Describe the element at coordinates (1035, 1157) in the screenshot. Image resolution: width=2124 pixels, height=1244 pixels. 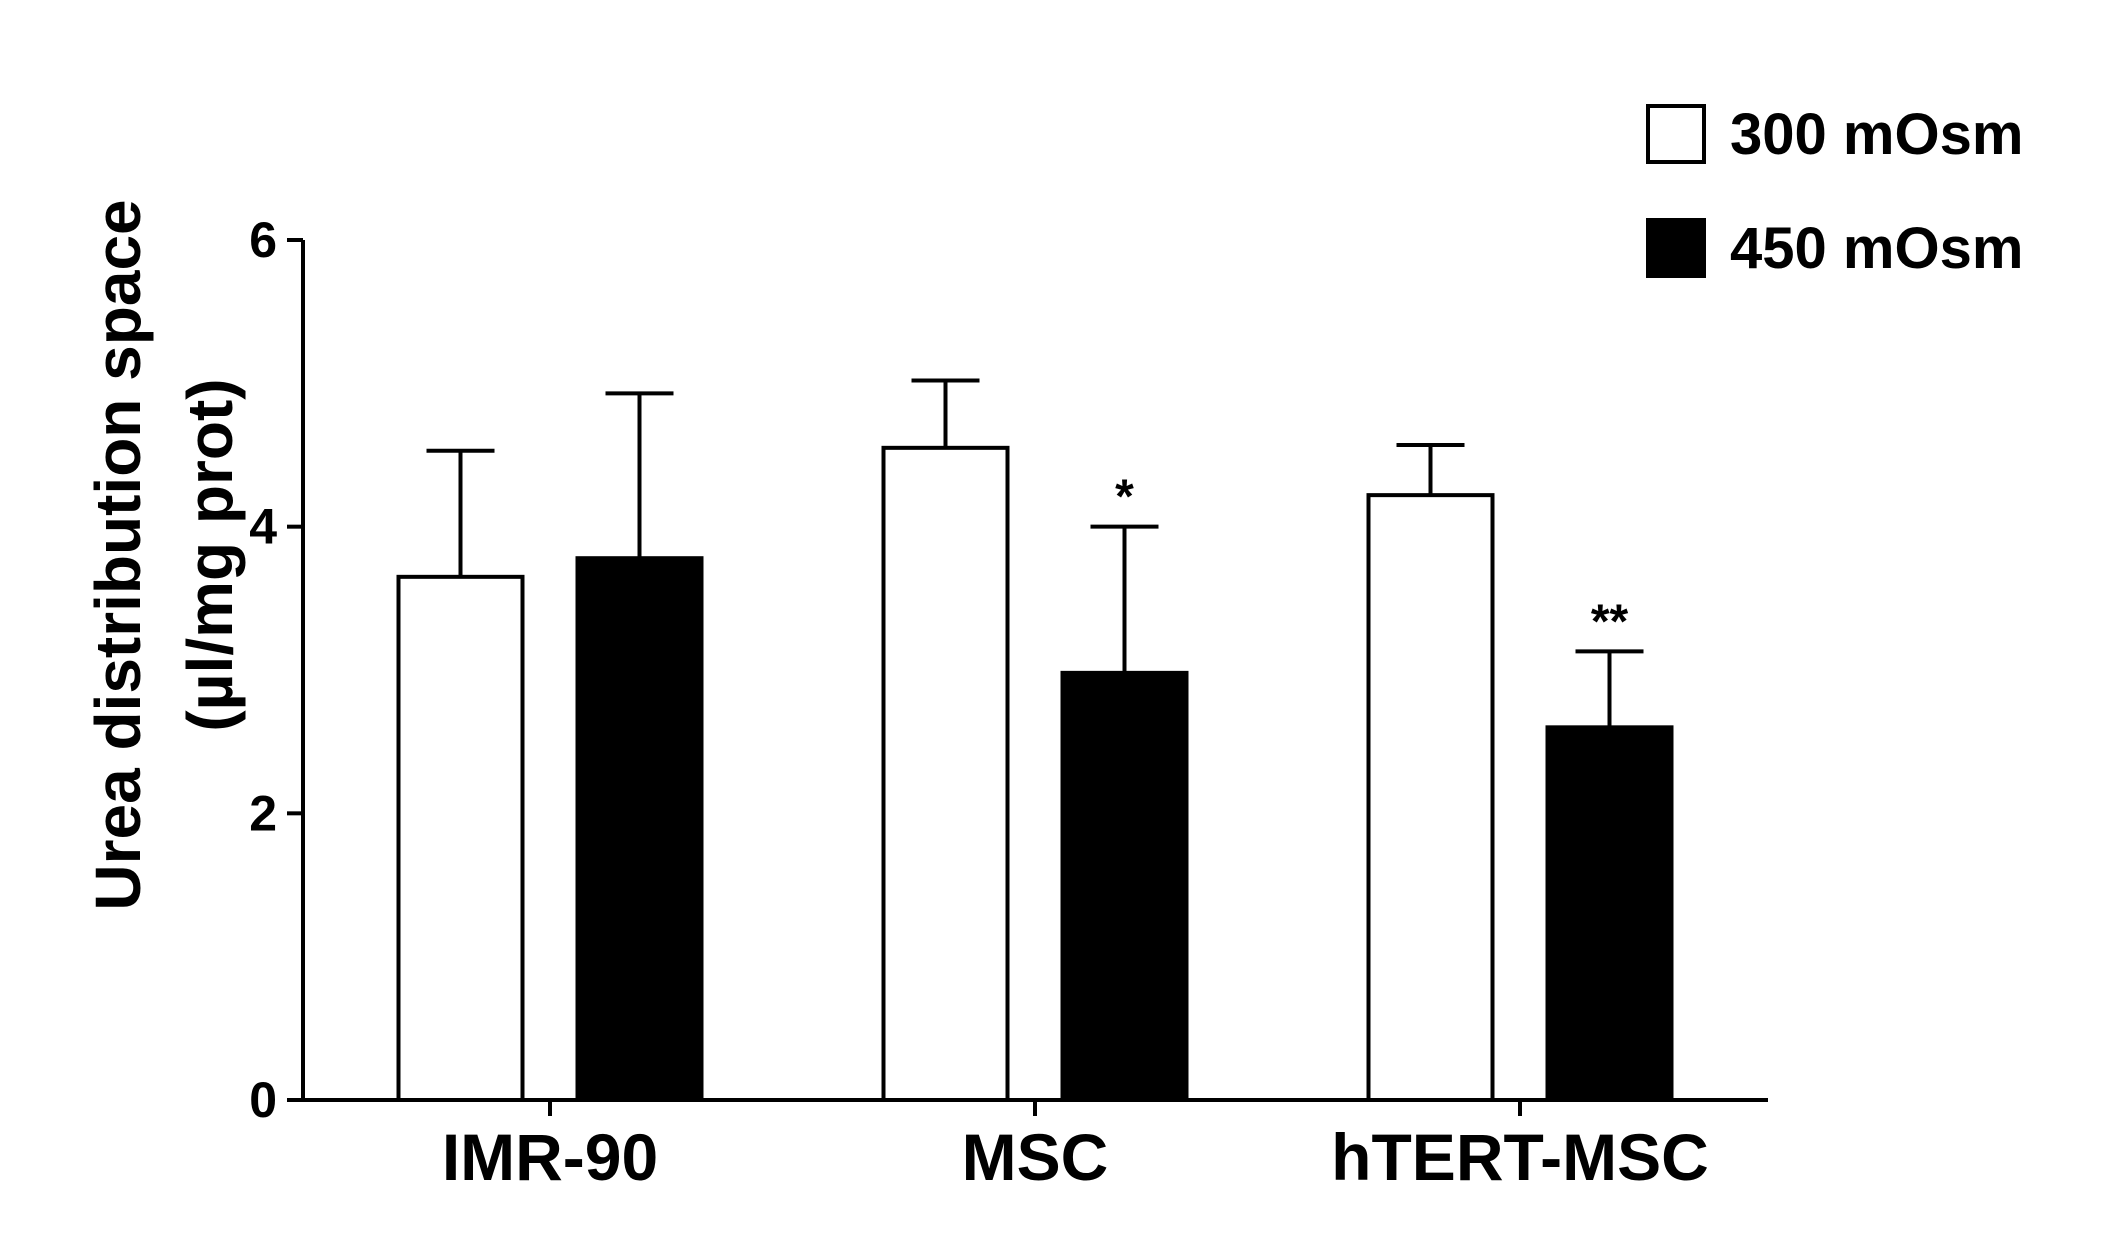
I see `category-label: MSC` at that location.